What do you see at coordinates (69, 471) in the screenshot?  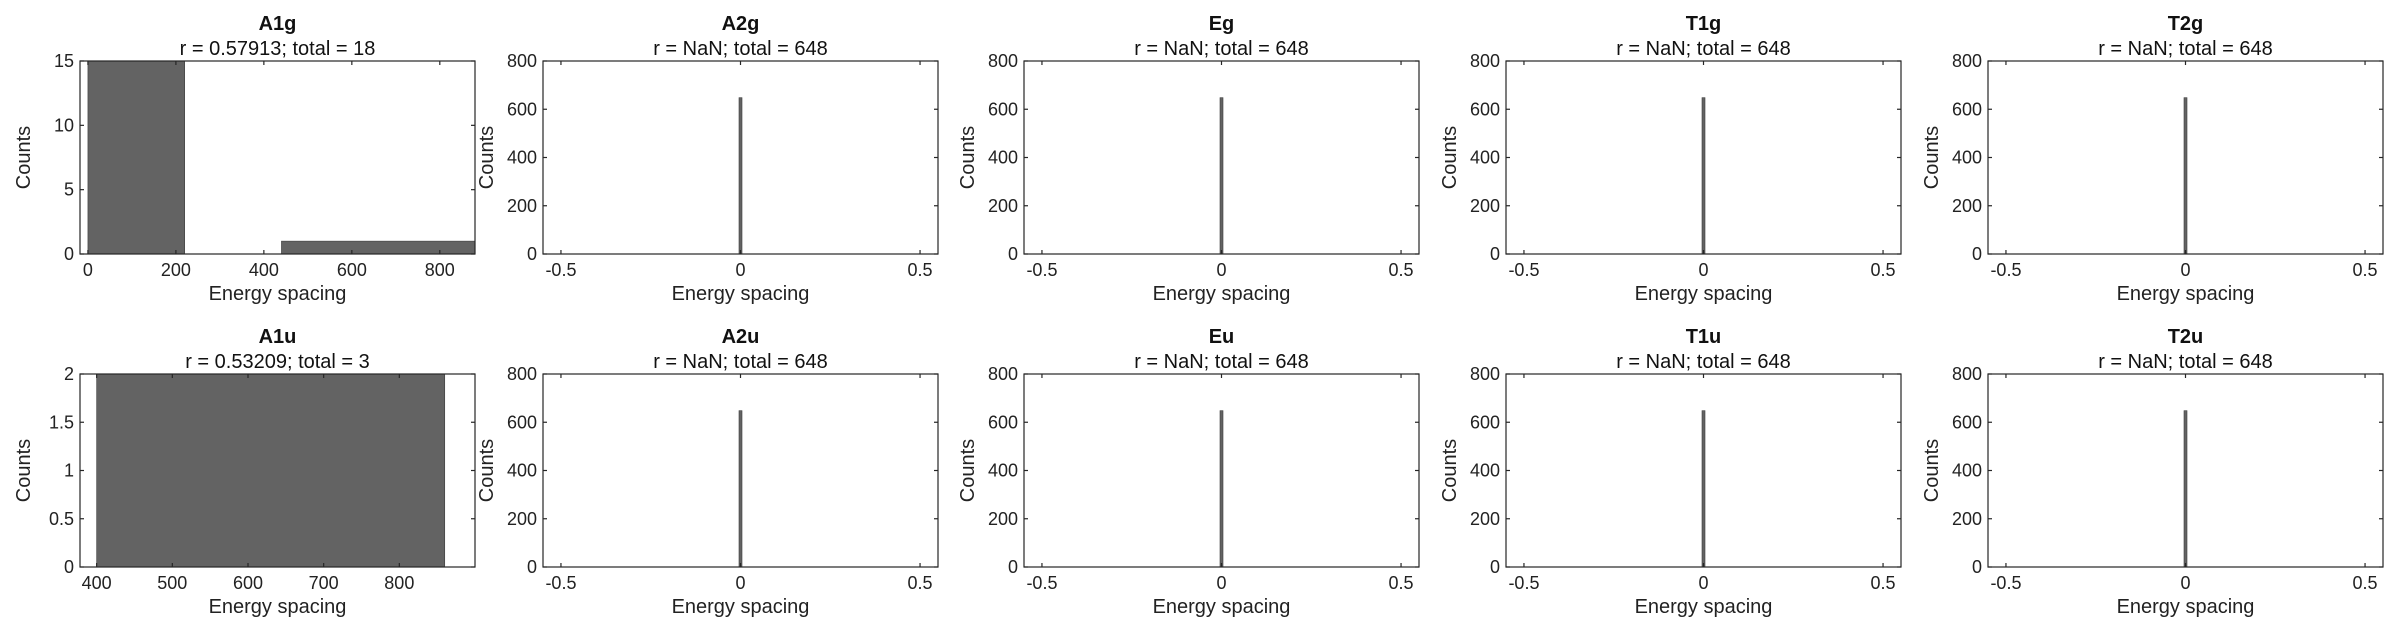 I see `y-tick-label: 1` at bounding box center [69, 471].